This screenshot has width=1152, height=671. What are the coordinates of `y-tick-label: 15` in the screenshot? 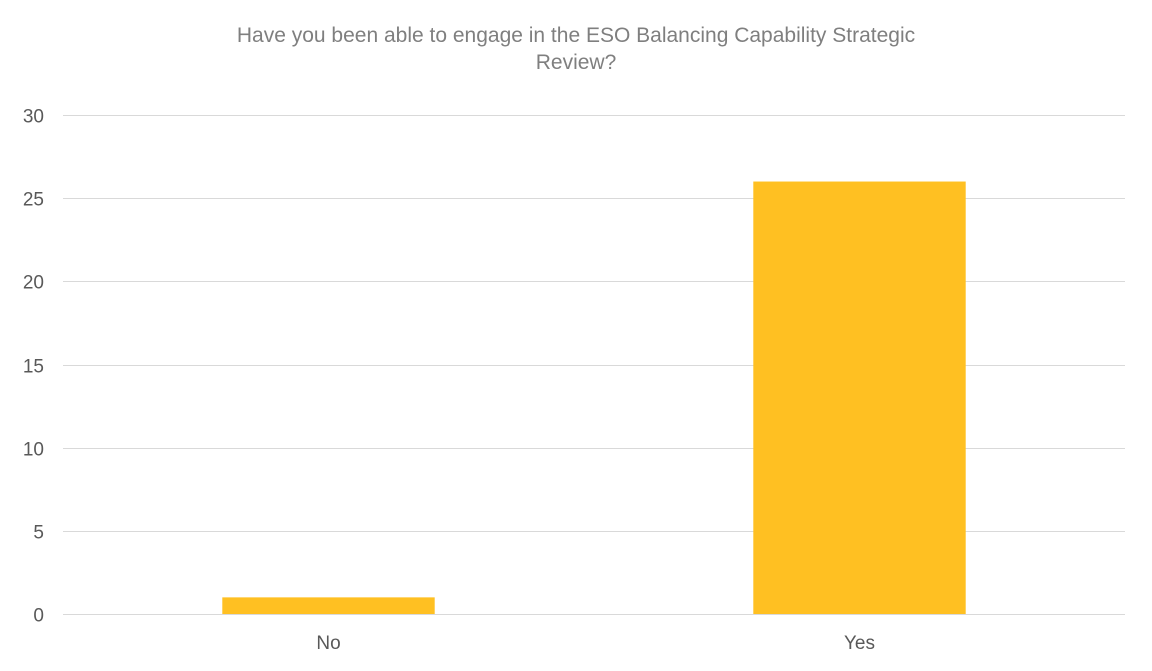 It's located at (33, 367).